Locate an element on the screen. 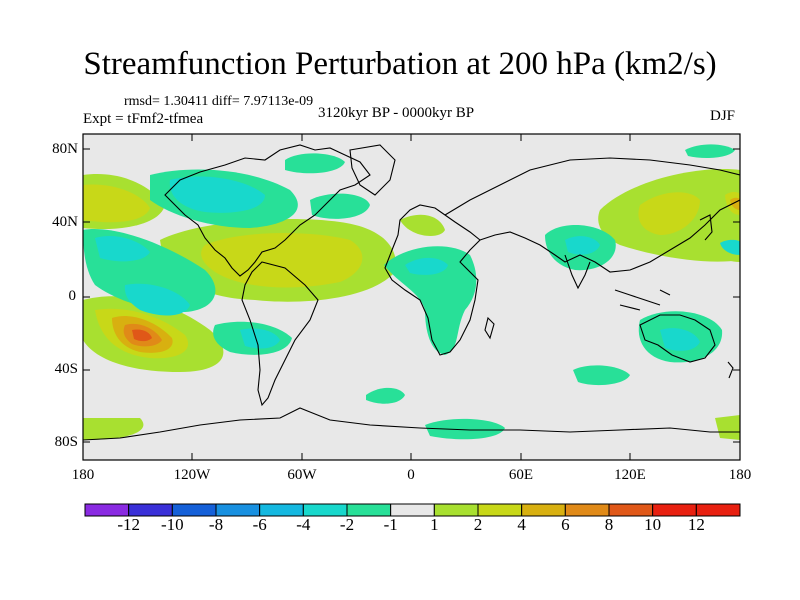 This screenshot has width=800, height=600. colorbar-label: -10 is located at coordinates (172, 524).